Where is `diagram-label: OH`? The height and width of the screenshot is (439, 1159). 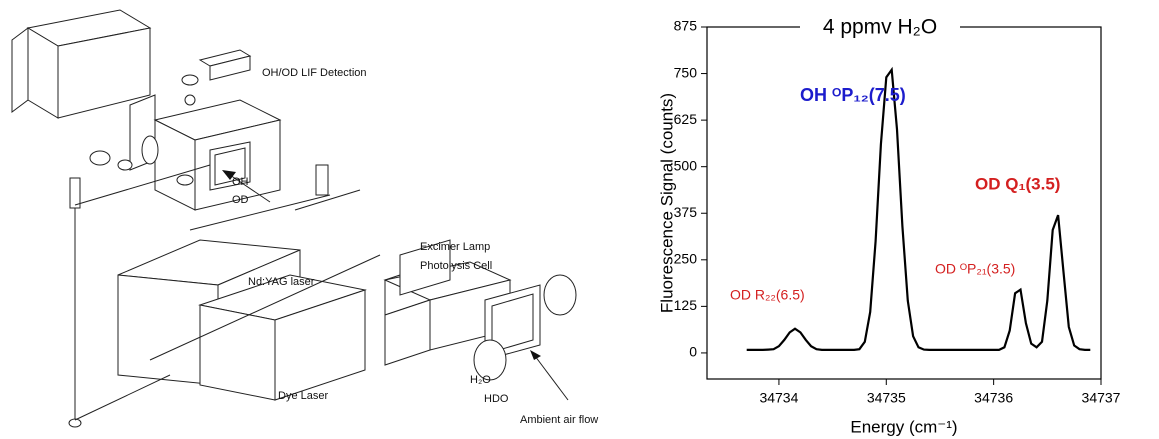 diagram-label: OH is located at coordinates (240, 182).